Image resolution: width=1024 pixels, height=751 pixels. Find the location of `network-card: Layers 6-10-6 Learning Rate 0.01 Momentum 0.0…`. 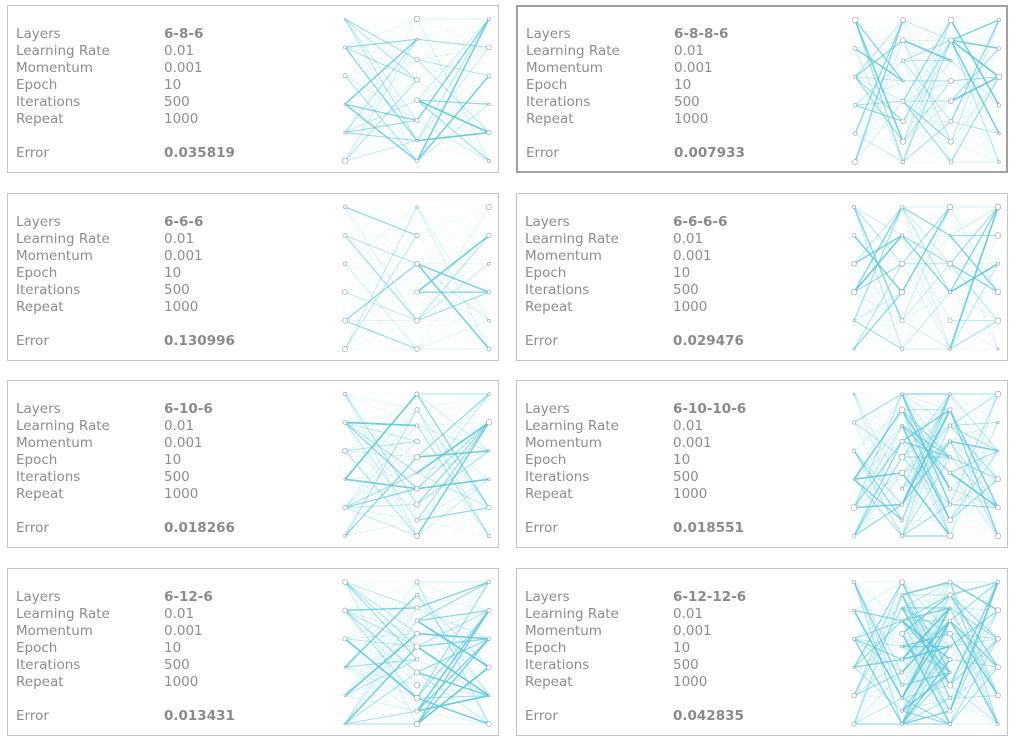

network-card: Layers 6-10-6 Learning Rate 0.01 Momentum 0.0… is located at coordinates (253, 464).